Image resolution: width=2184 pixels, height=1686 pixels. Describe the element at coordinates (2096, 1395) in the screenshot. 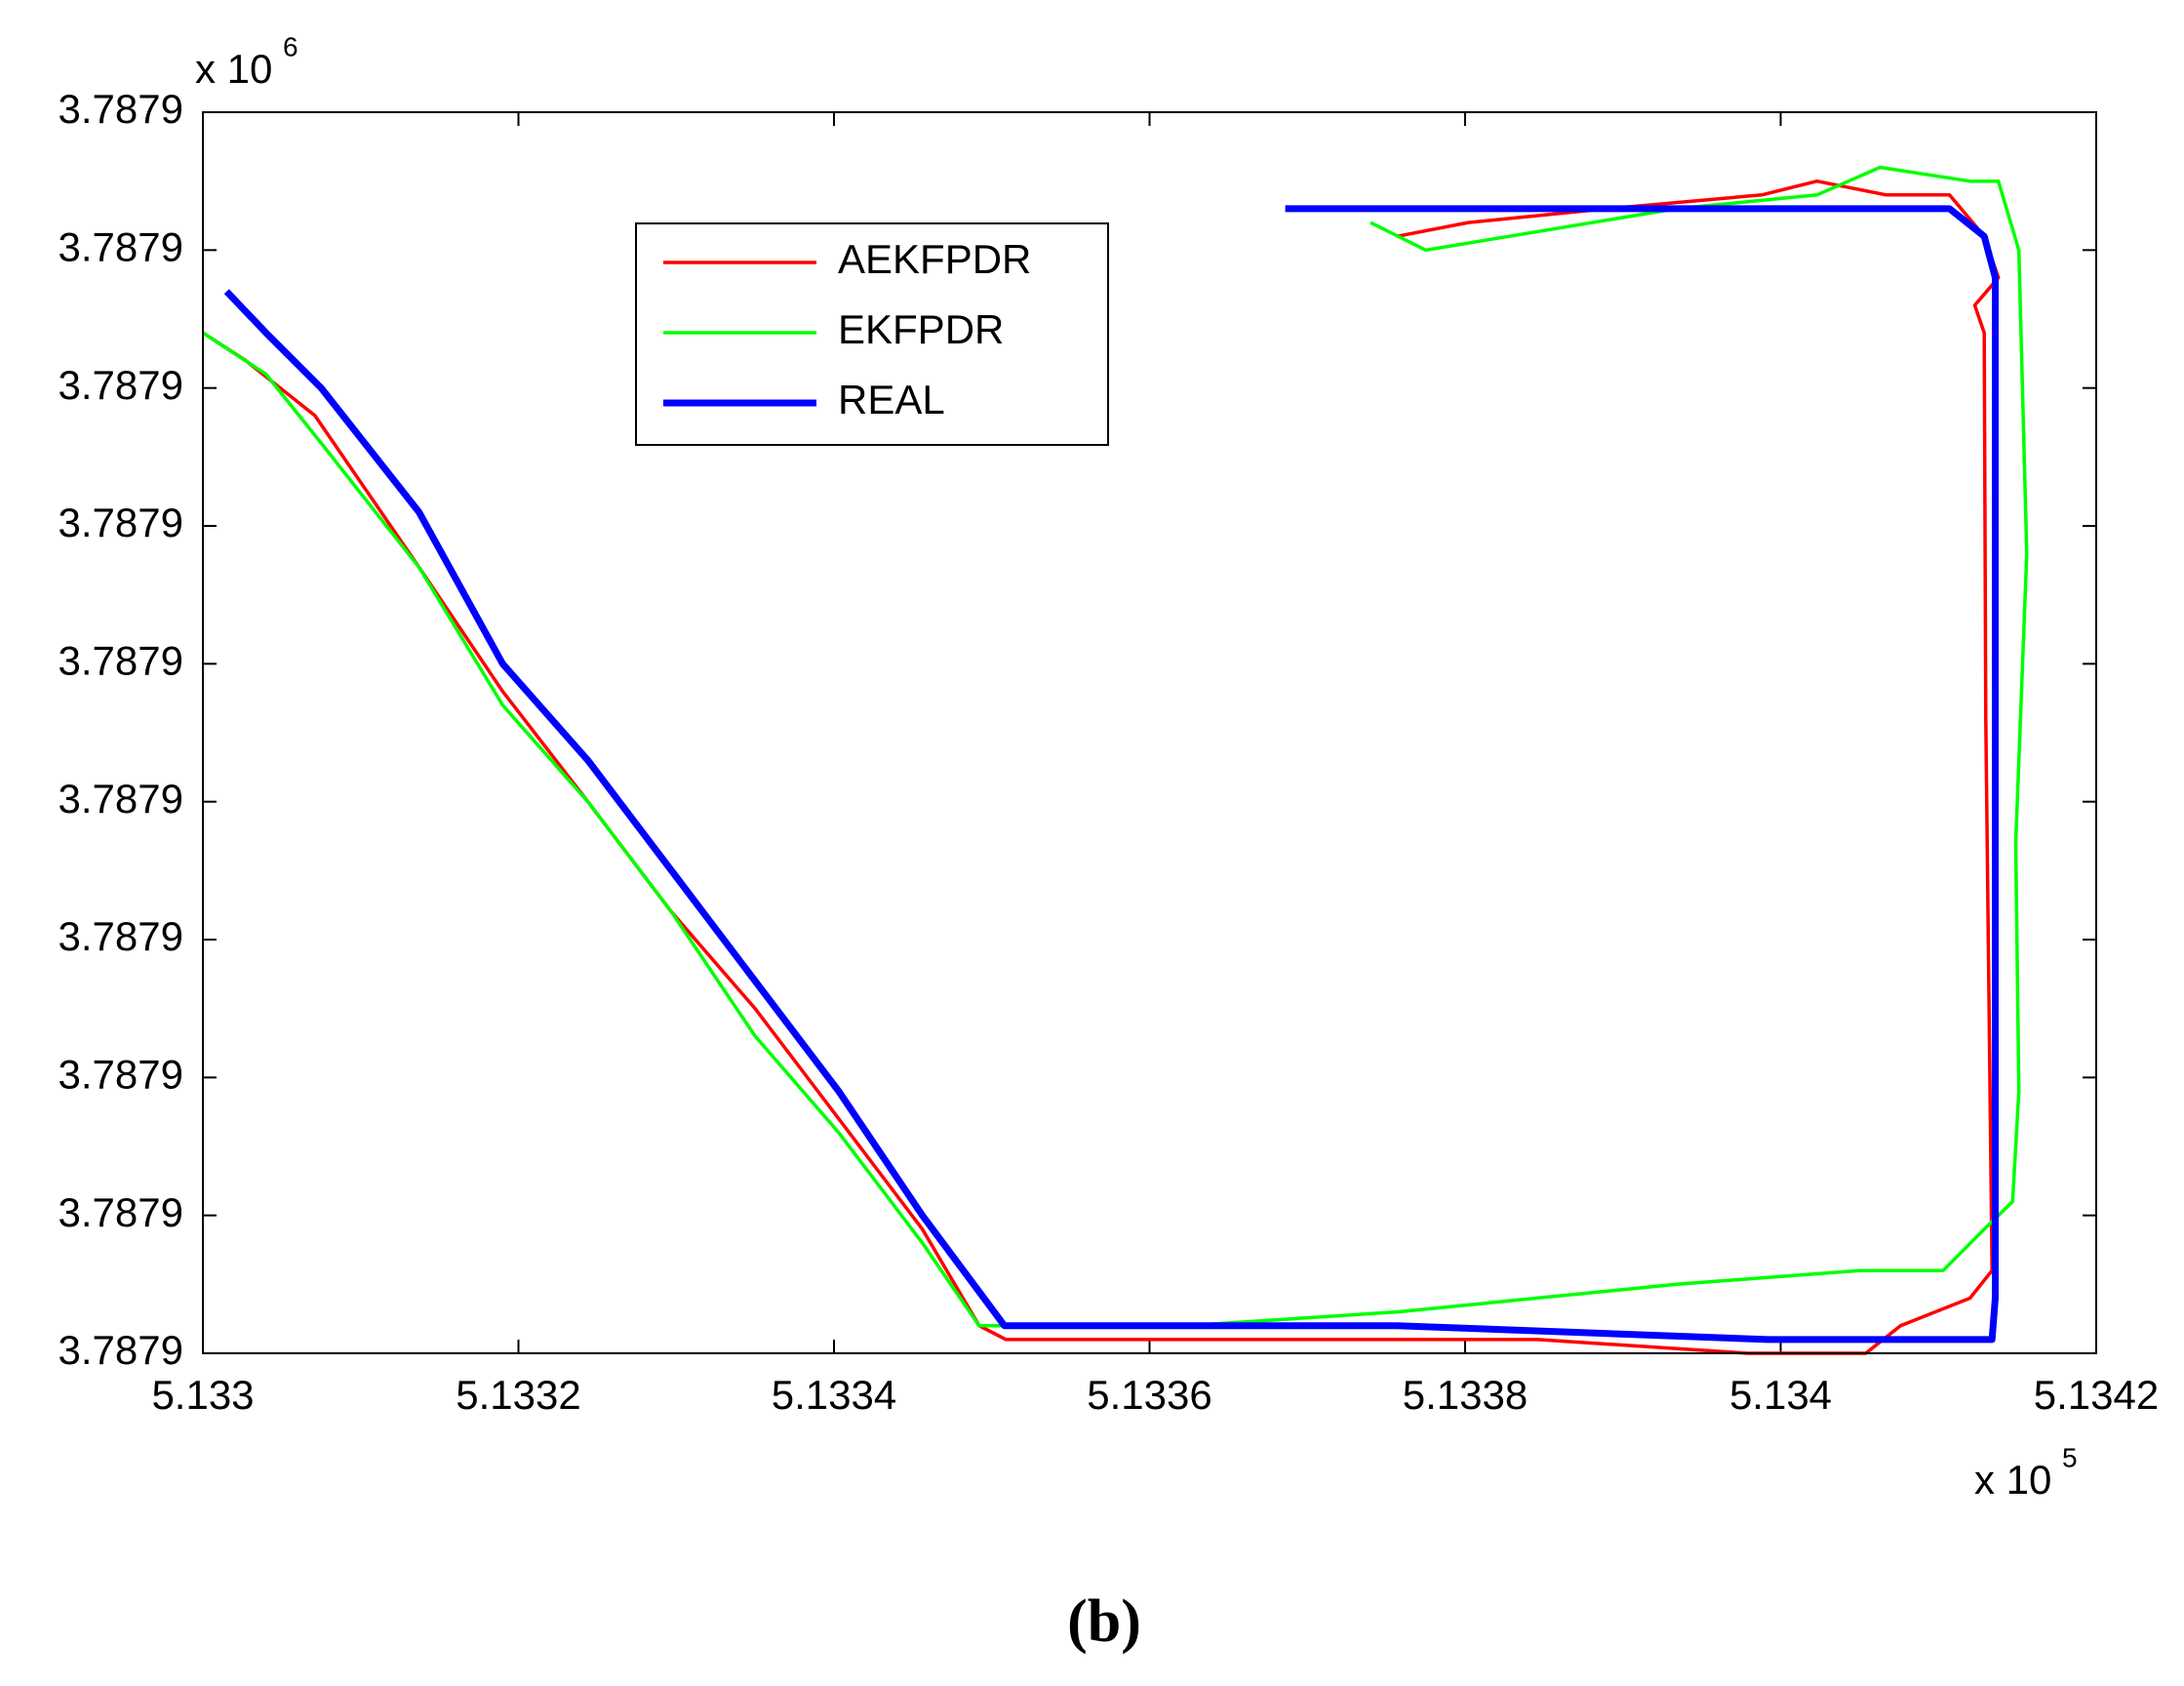

I see `x-tick-label: 5.1342` at that location.